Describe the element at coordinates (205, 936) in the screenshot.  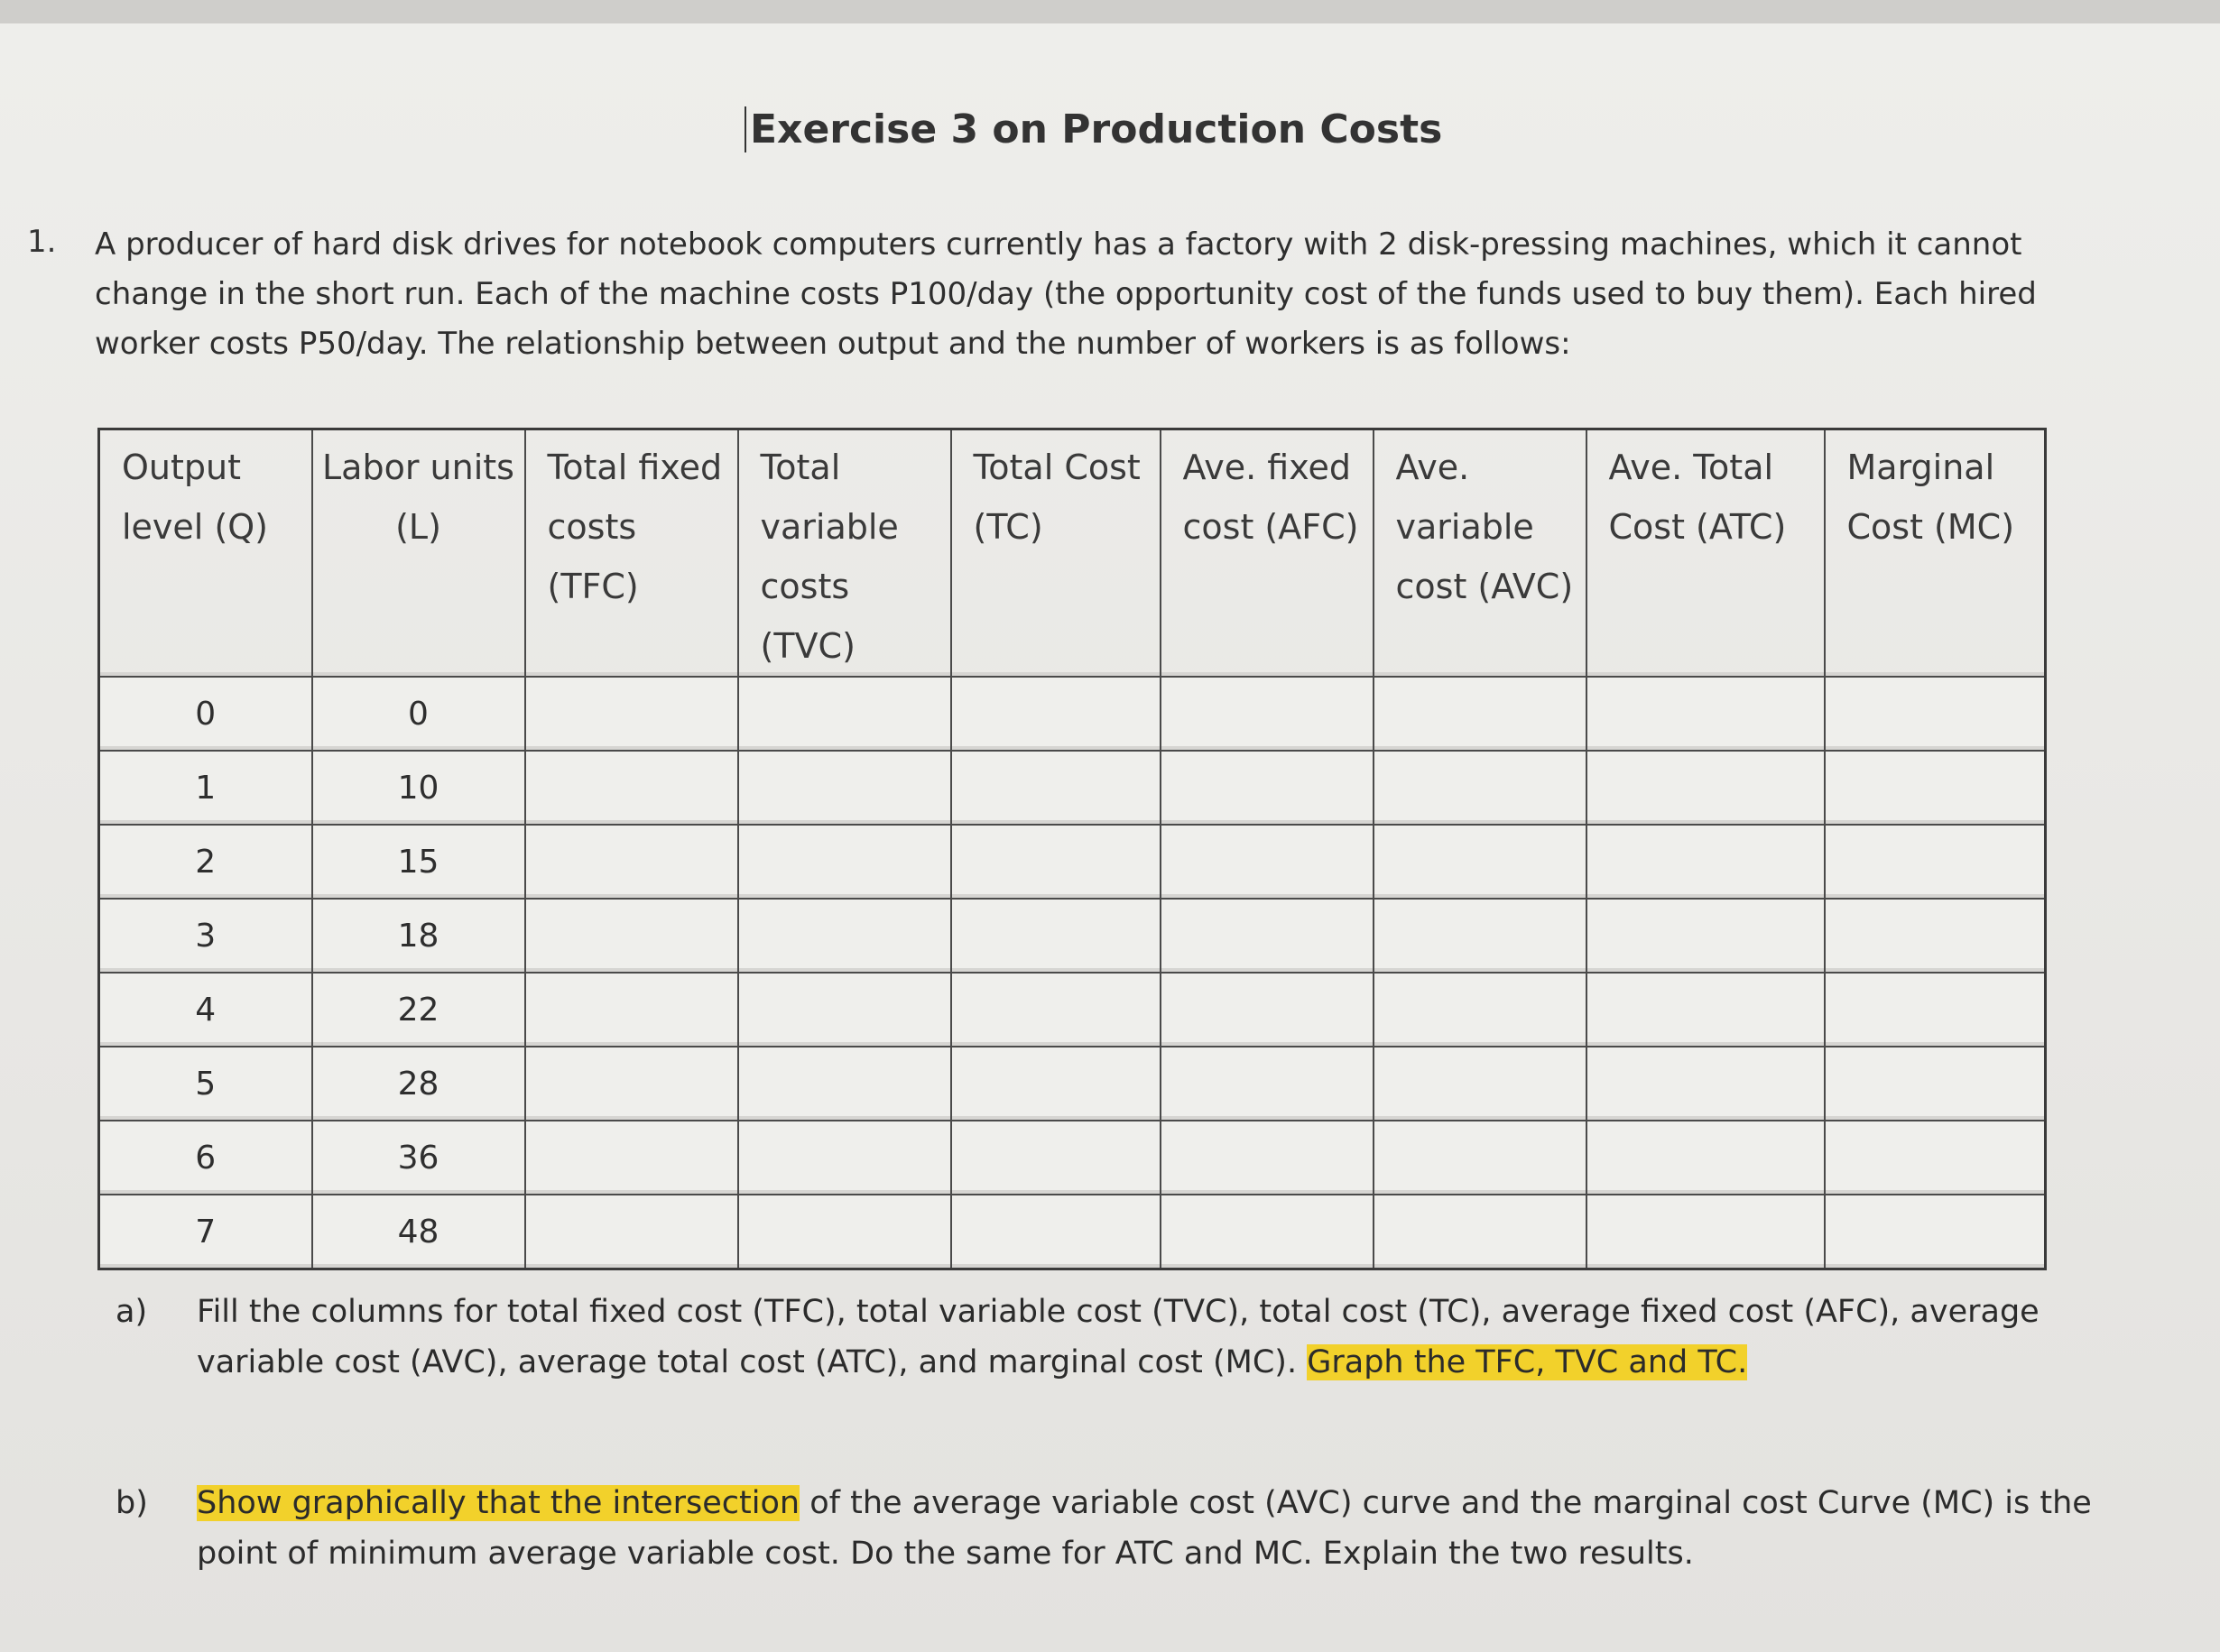
I see `cell-output: 3` at that location.